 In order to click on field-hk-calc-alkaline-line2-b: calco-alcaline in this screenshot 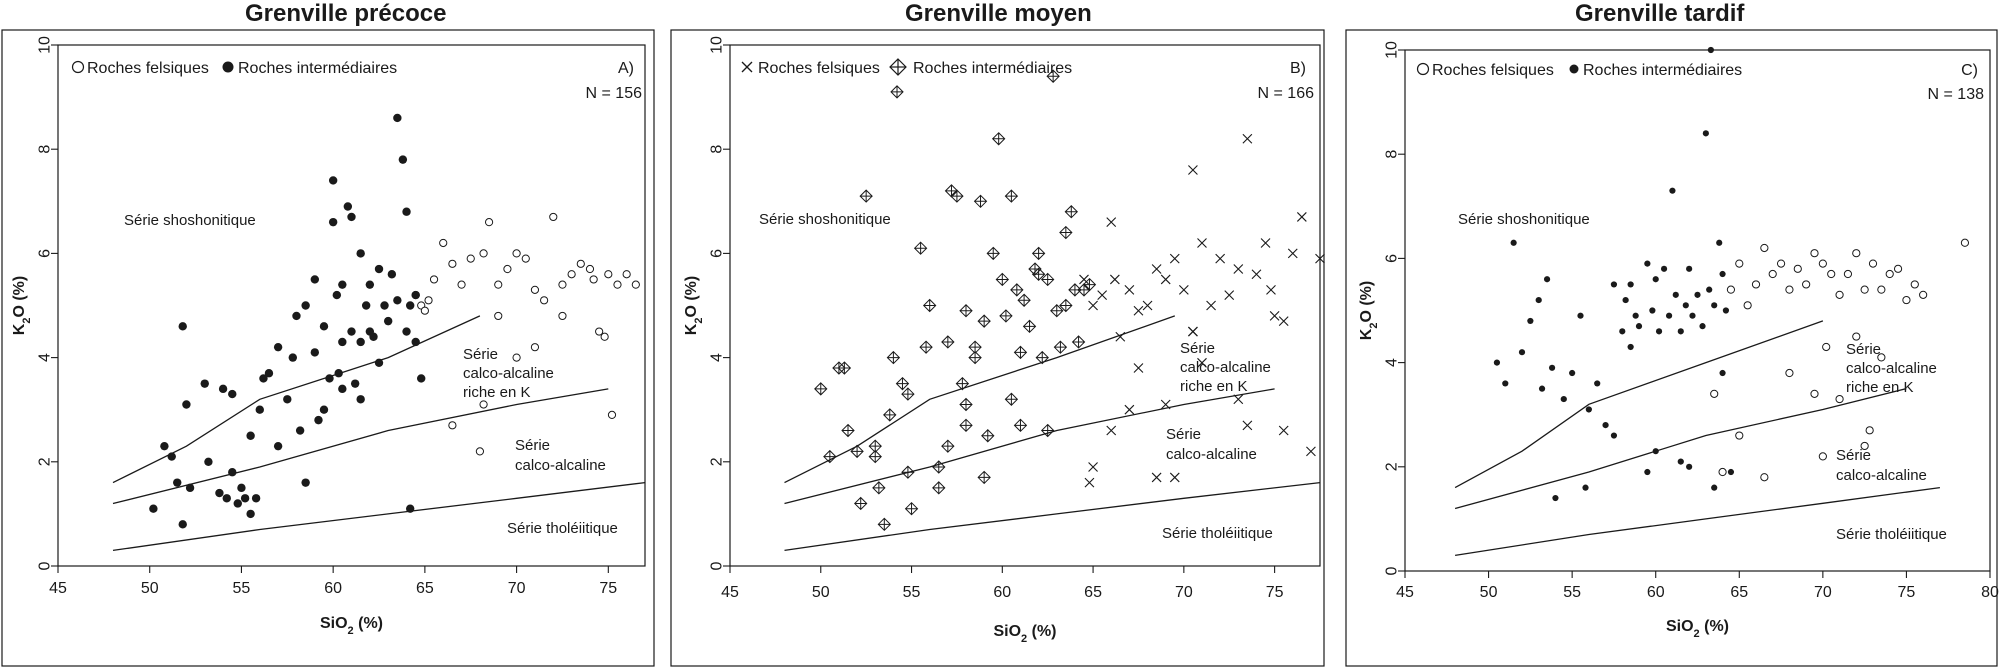, I will do `click(1225, 367)`.